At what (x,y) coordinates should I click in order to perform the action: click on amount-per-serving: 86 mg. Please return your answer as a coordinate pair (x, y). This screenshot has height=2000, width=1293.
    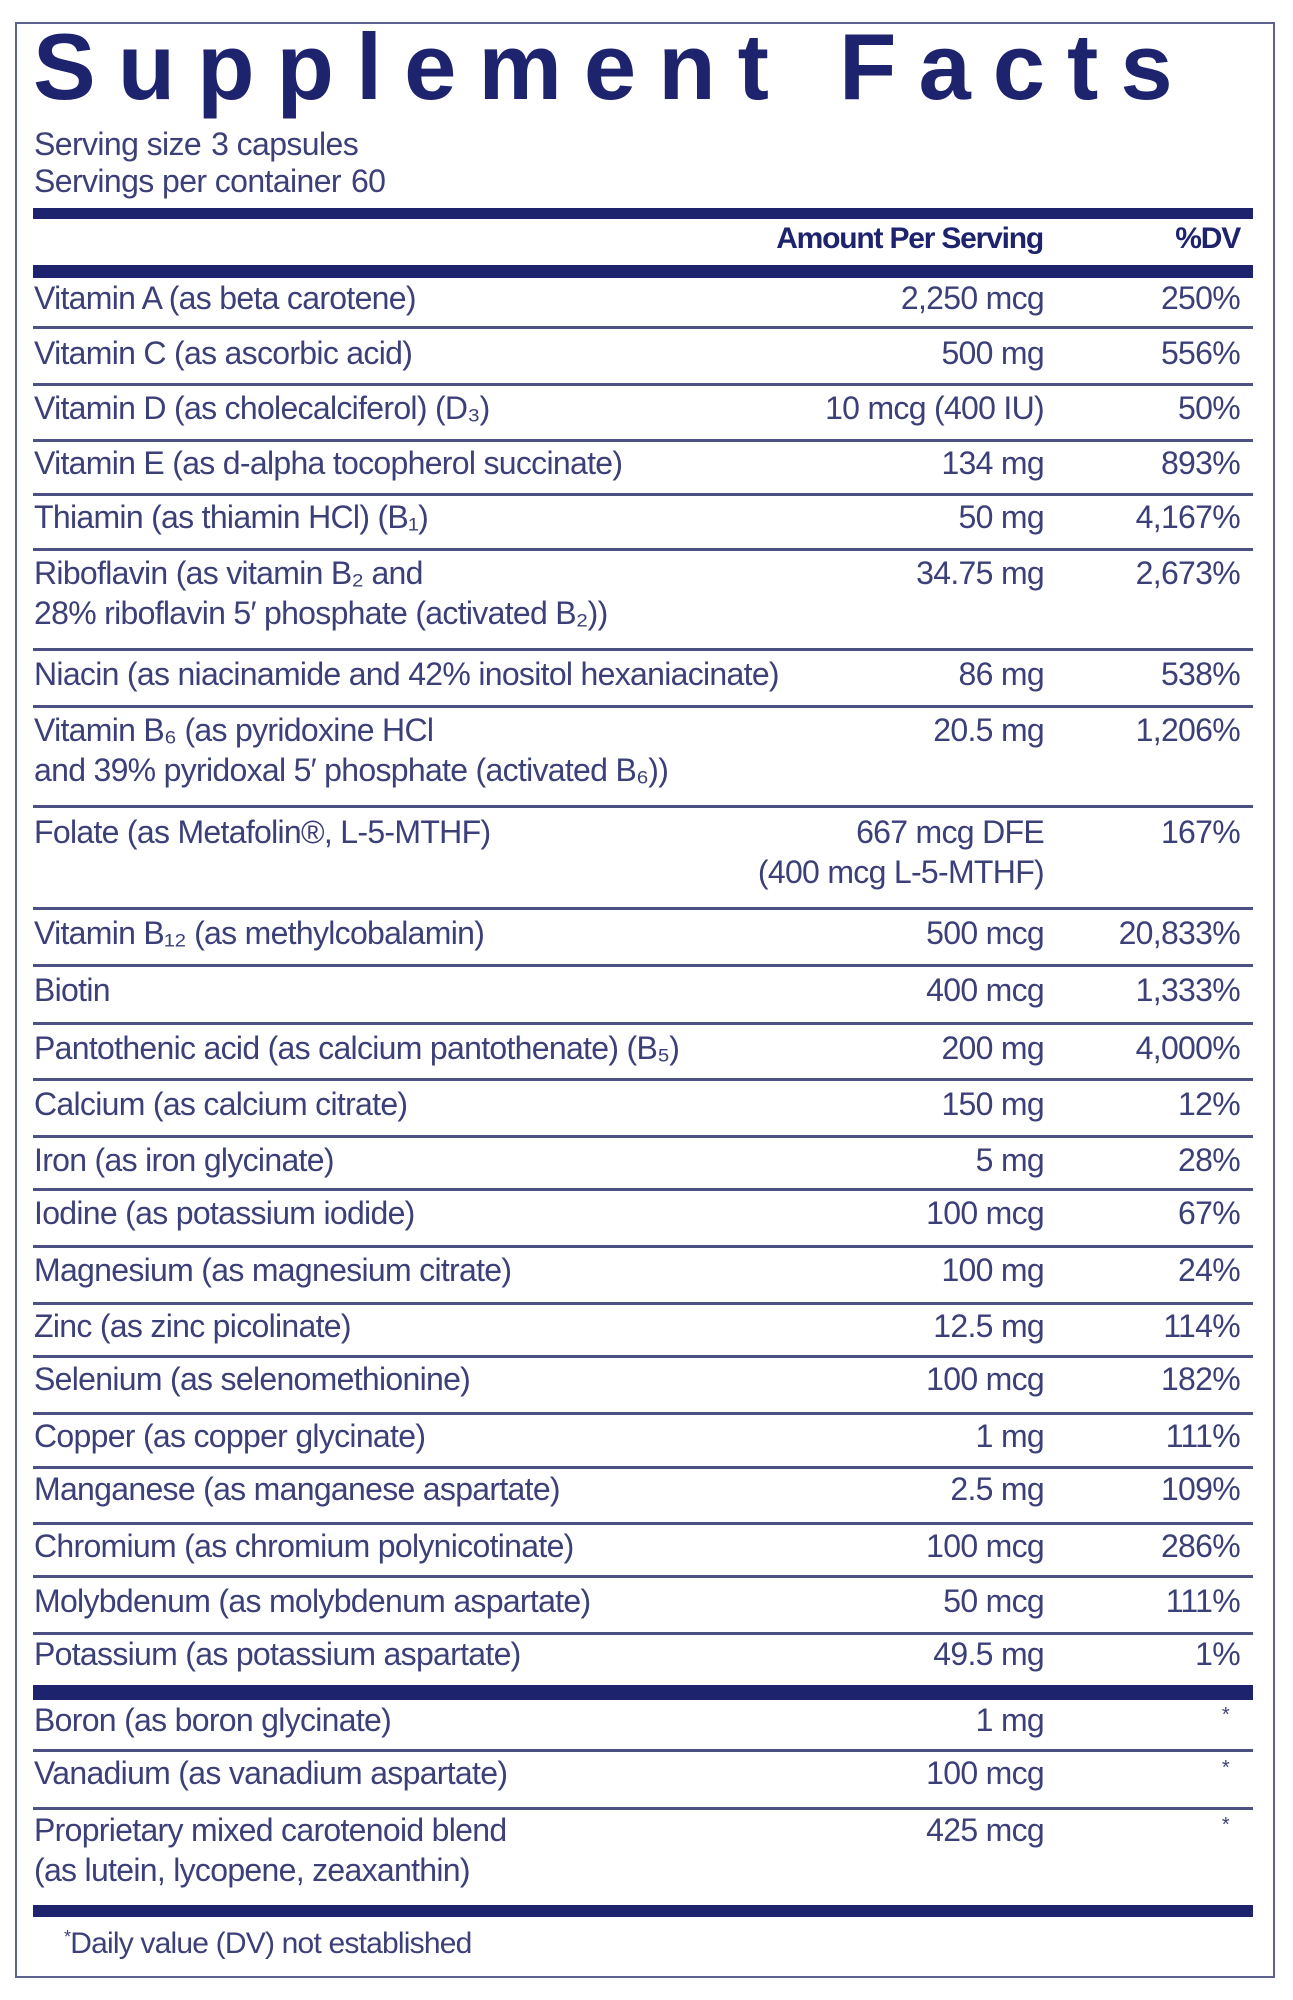
    Looking at the image, I should click on (1001, 674).